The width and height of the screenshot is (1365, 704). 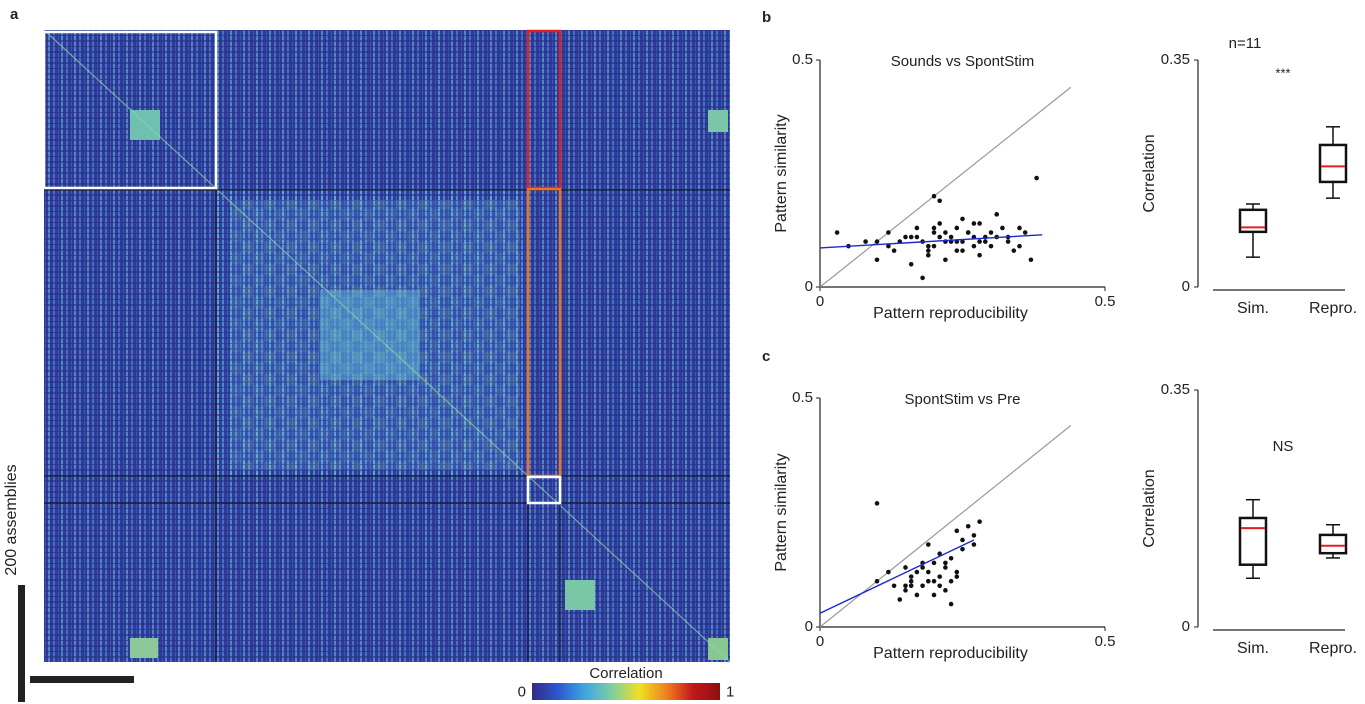 What do you see at coordinates (945, 187) in the screenshot?
I see `identity-line` at bounding box center [945, 187].